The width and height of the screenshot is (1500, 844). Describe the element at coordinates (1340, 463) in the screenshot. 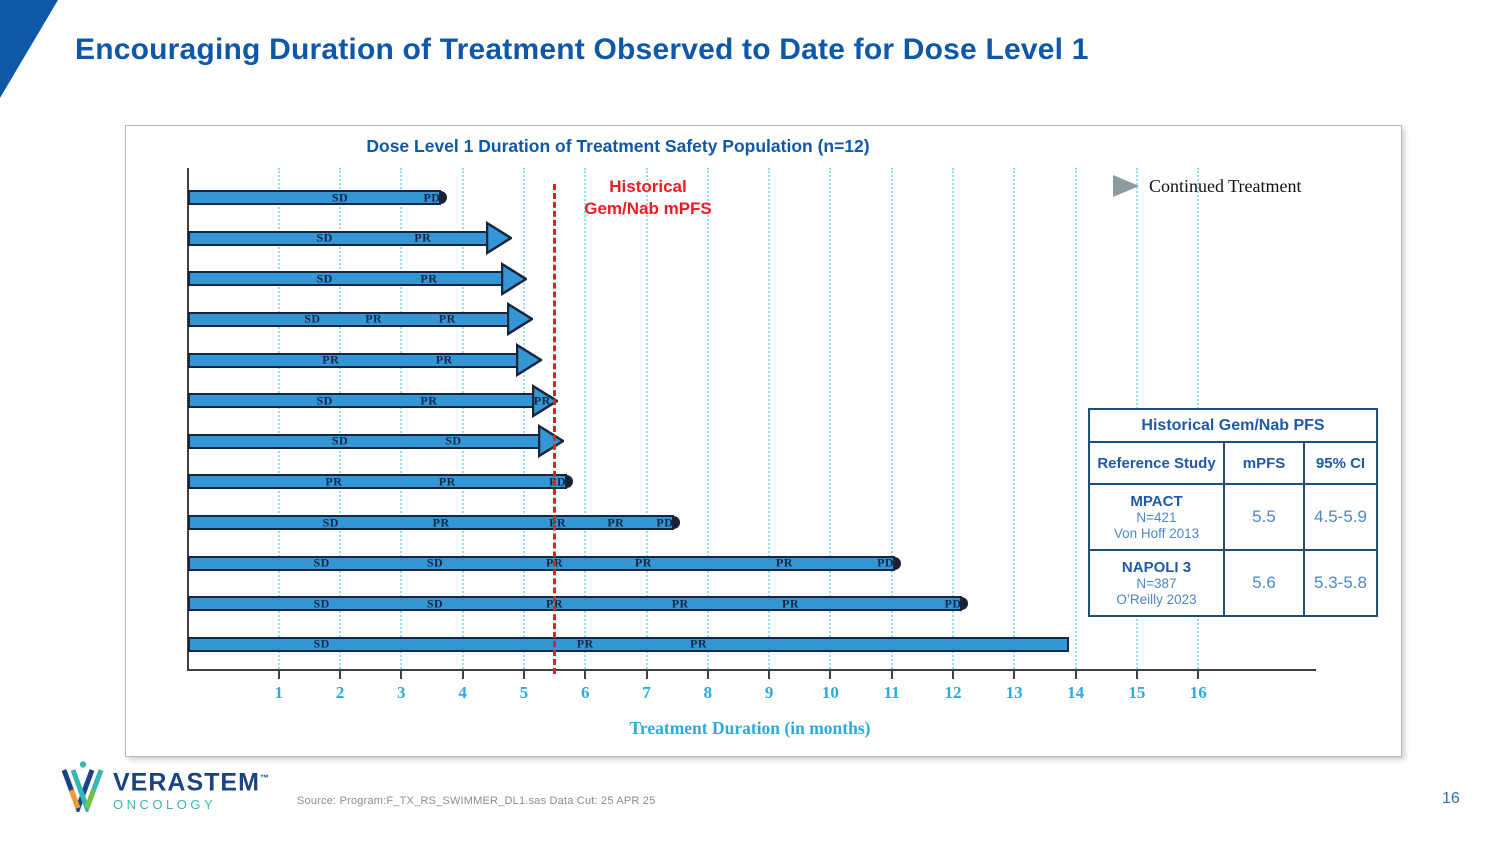

I see `col-header-ci: 95% CI` at that location.